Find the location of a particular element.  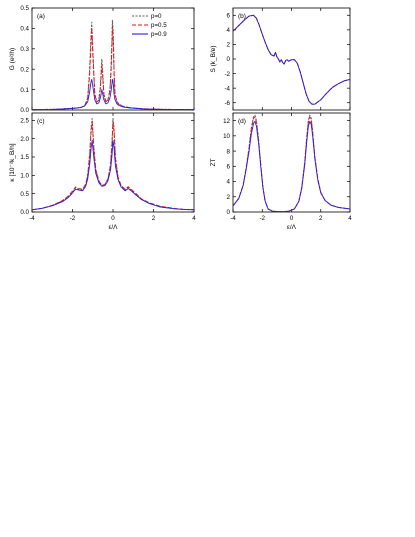

legend-label: p=0 is located at coordinates (156, 16).